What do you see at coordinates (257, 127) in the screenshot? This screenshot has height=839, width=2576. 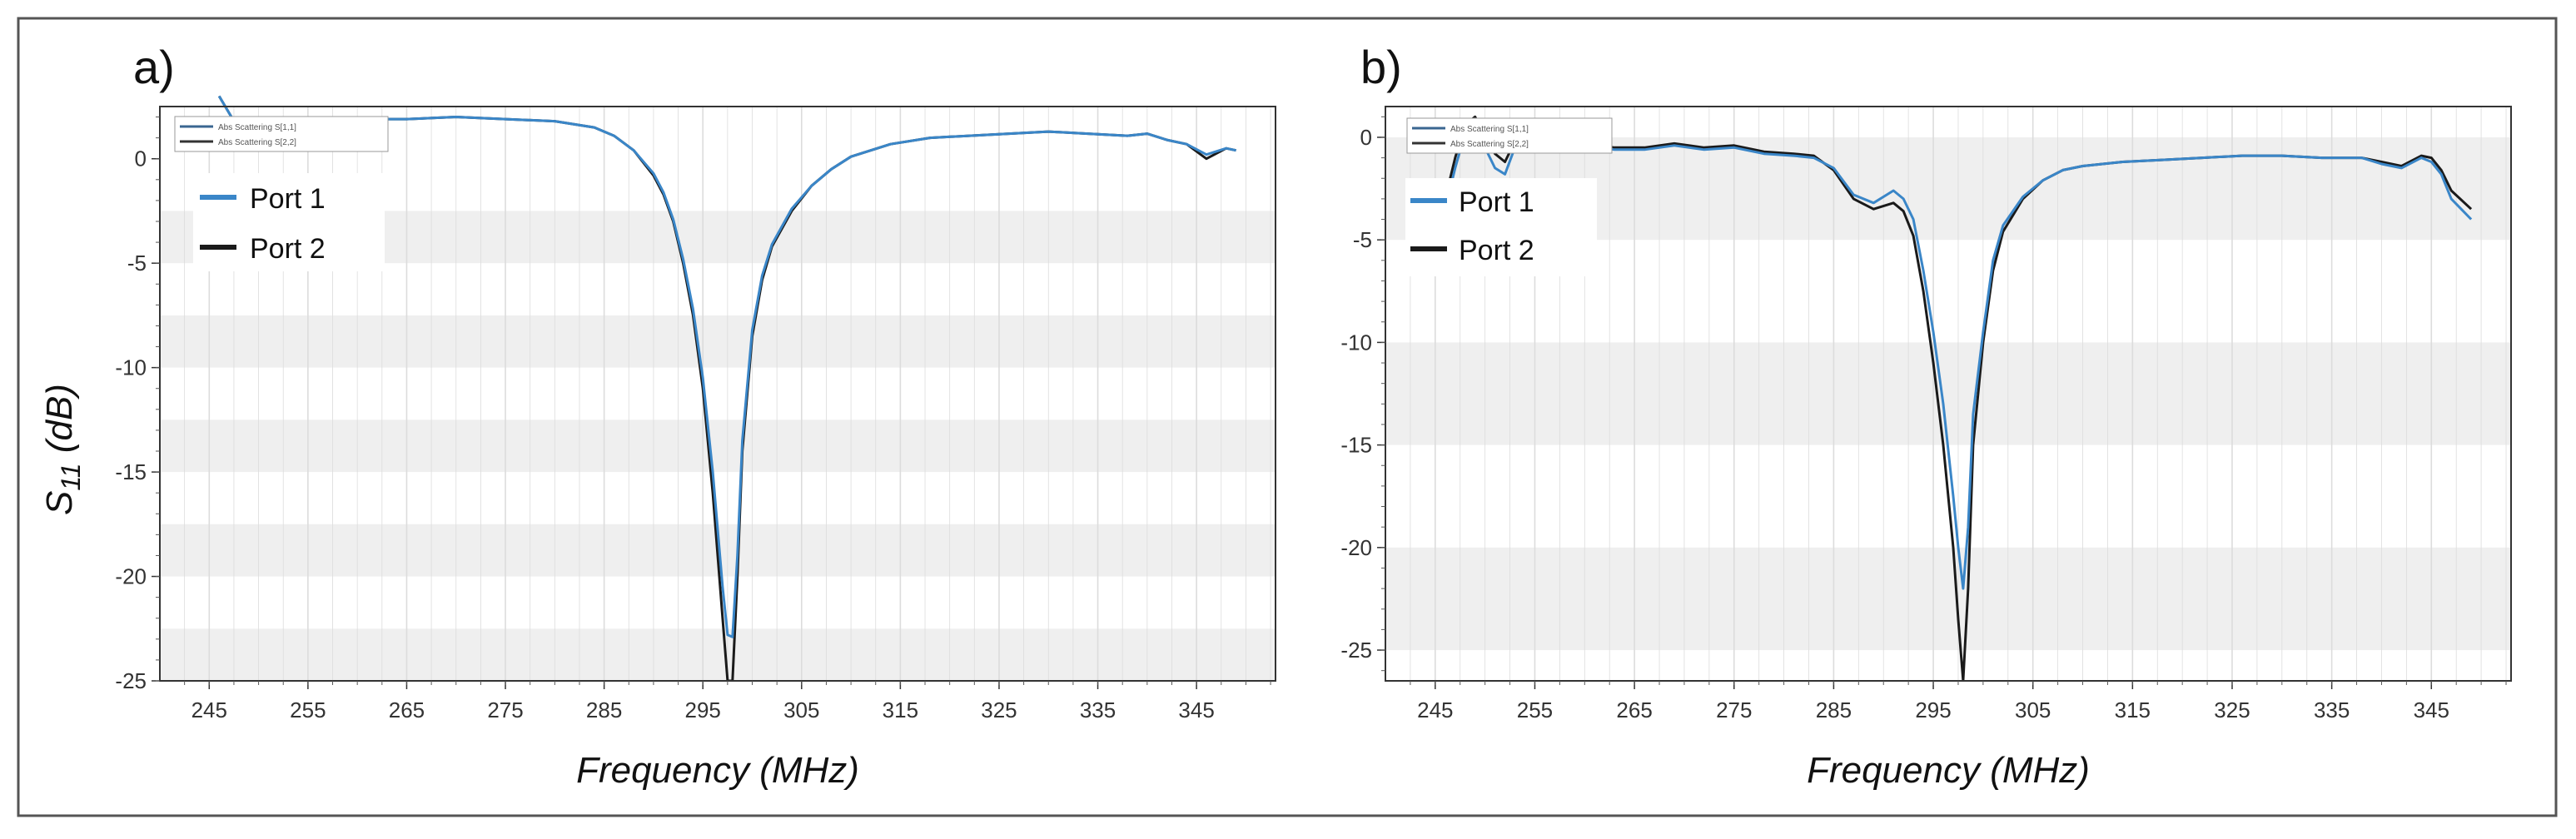 I see `panel-a-inner-legend-text-1: Abs Scattering S[1,1]` at bounding box center [257, 127].